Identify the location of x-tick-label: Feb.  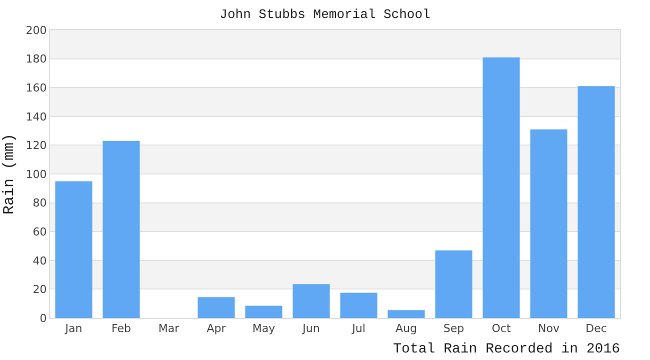
(121, 329).